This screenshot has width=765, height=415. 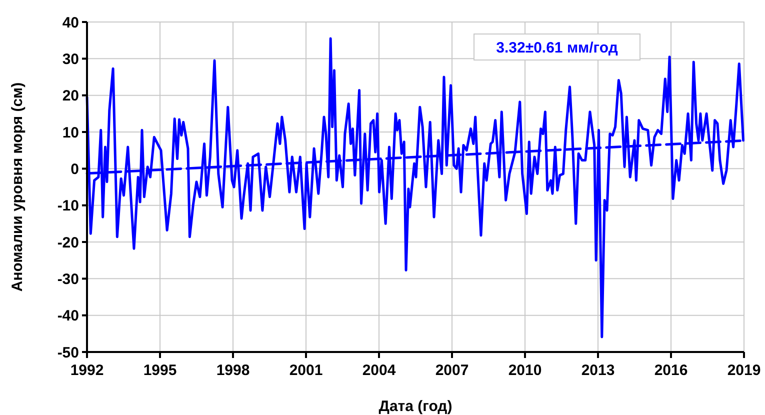 What do you see at coordinates (87, 370) in the screenshot?
I see `x-tick-label: 1992` at bounding box center [87, 370].